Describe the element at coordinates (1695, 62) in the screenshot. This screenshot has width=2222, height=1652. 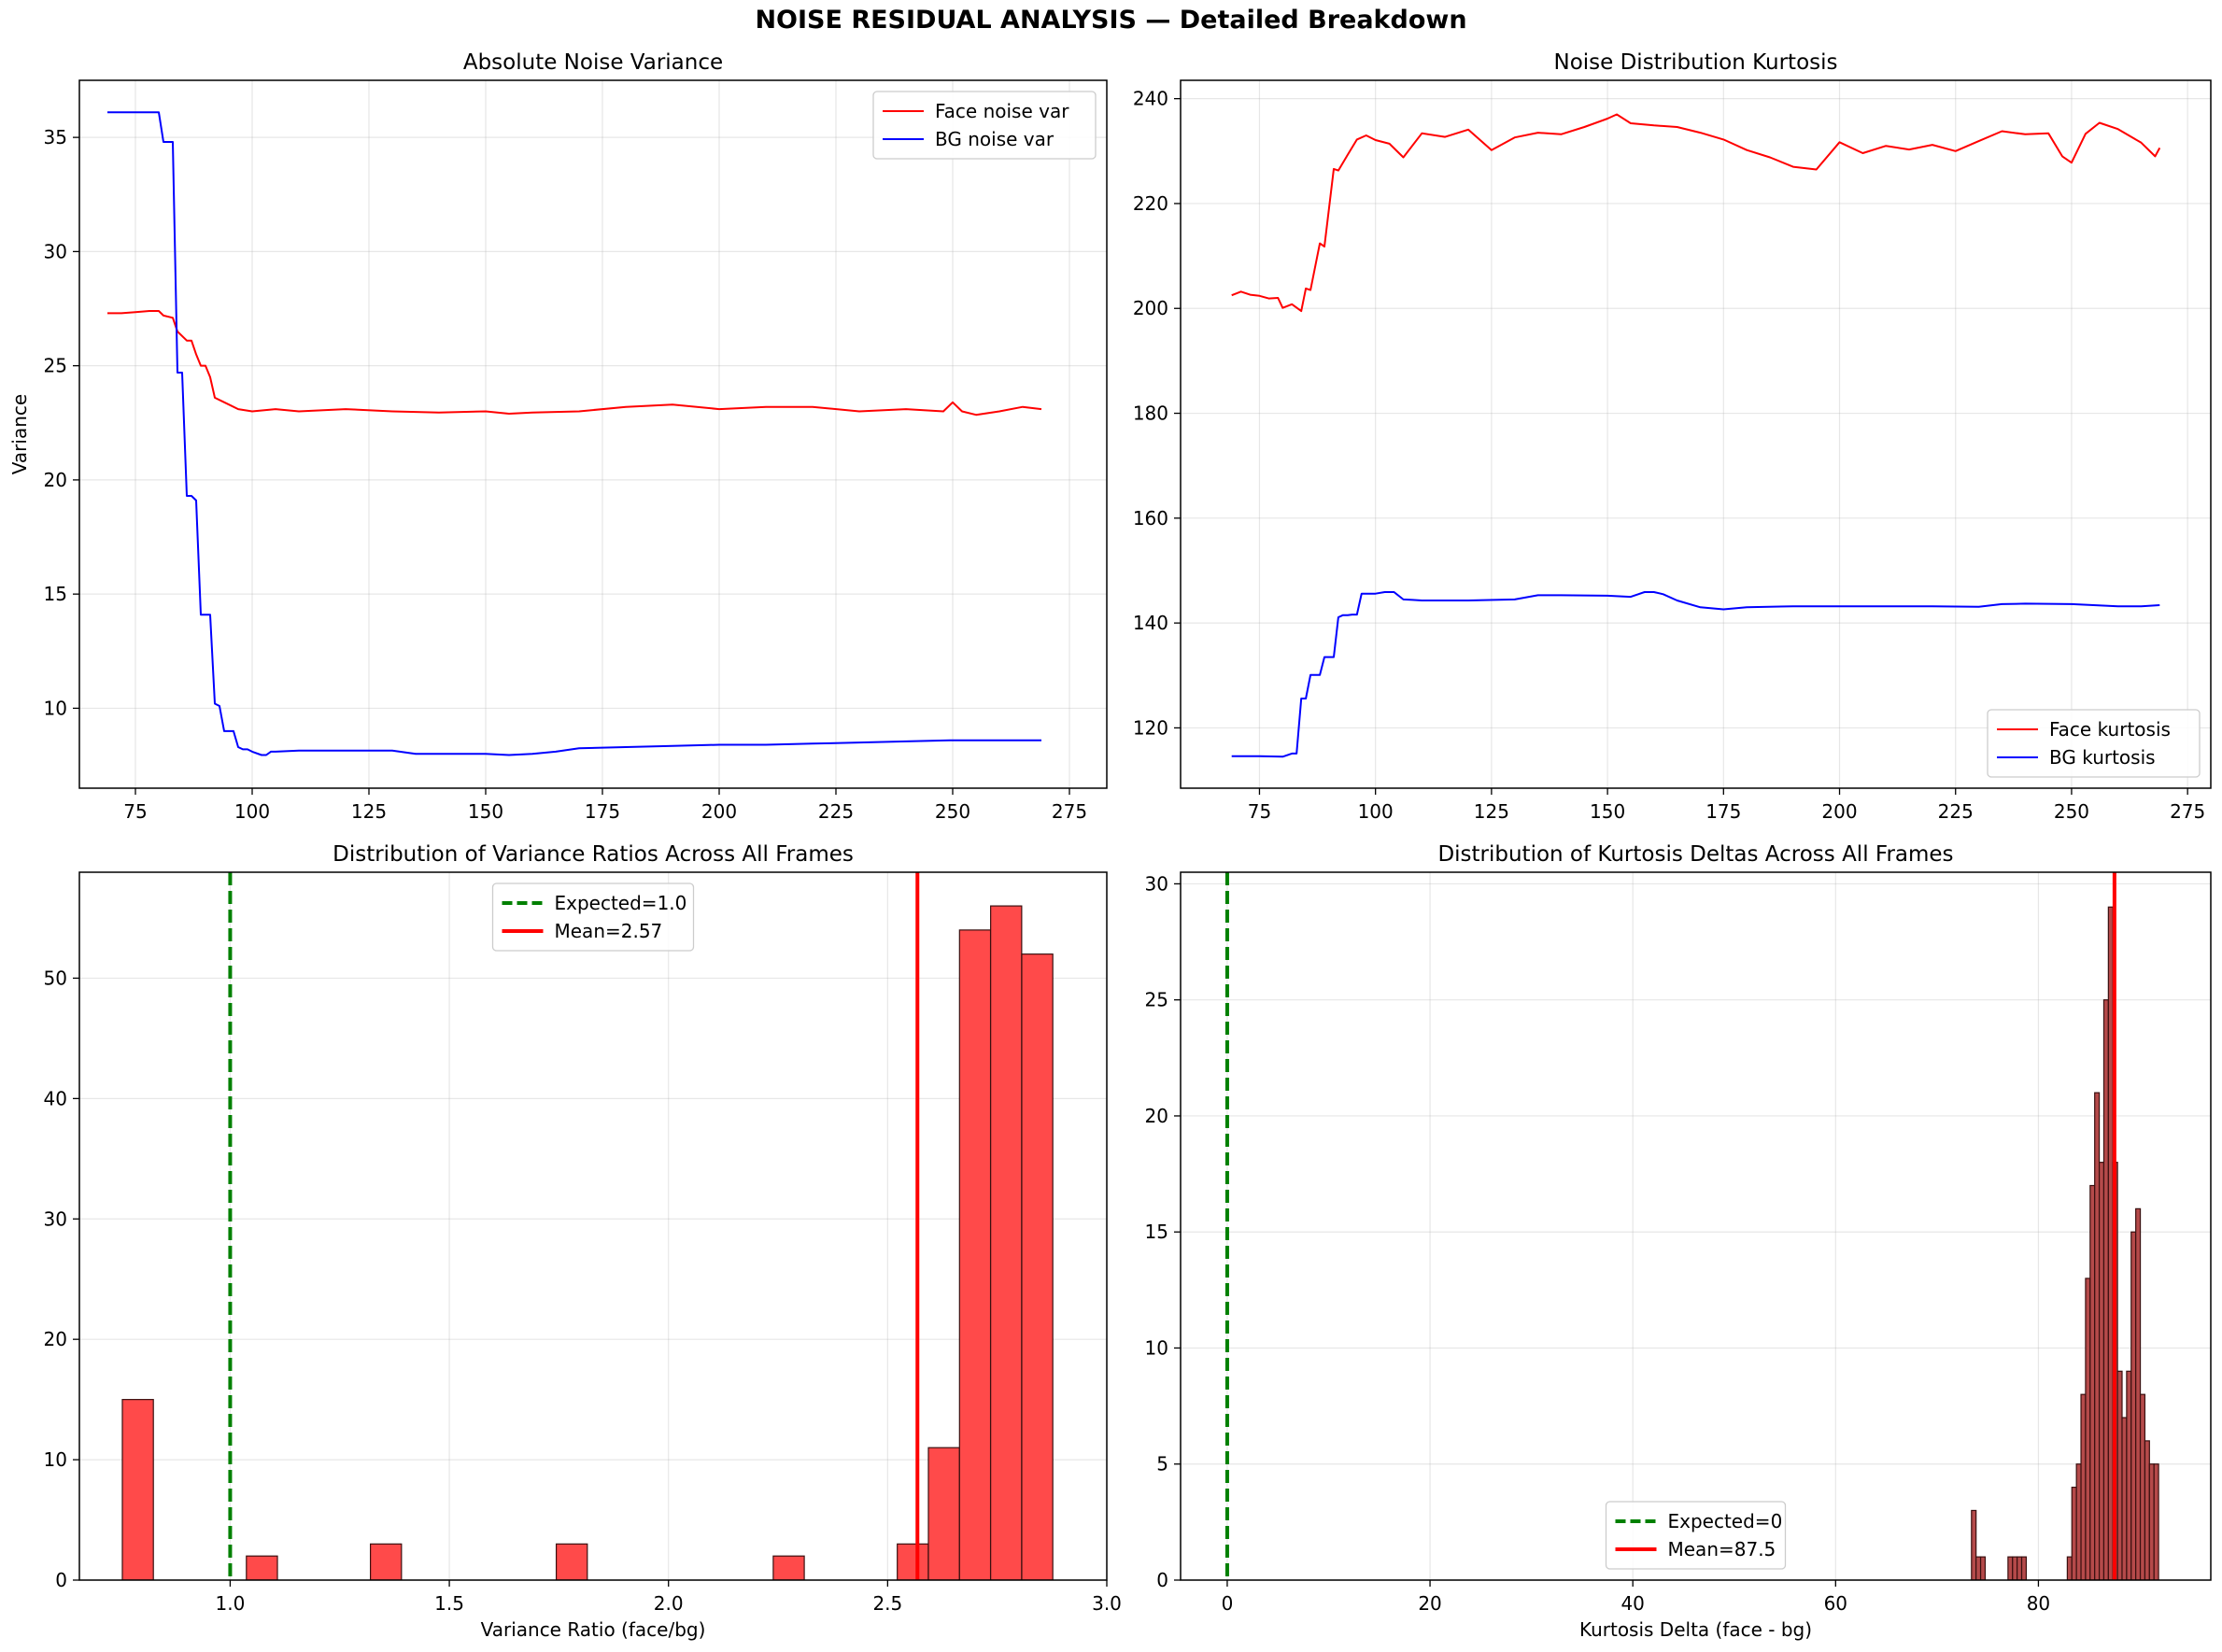
I see `chart-title: Noise Distribution Kurtosis` at that location.